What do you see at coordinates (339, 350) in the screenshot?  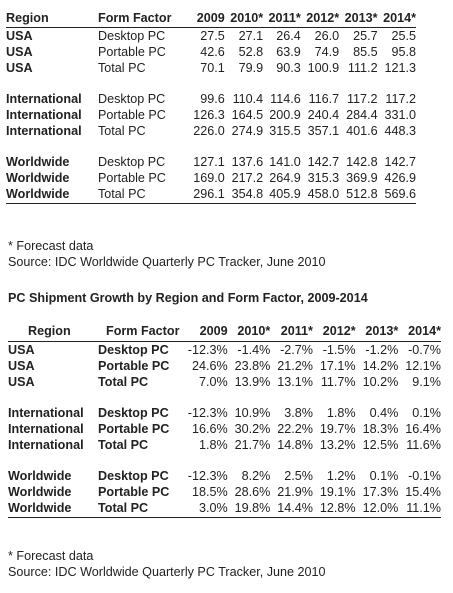 I see `value-cell: -1.5%` at bounding box center [339, 350].